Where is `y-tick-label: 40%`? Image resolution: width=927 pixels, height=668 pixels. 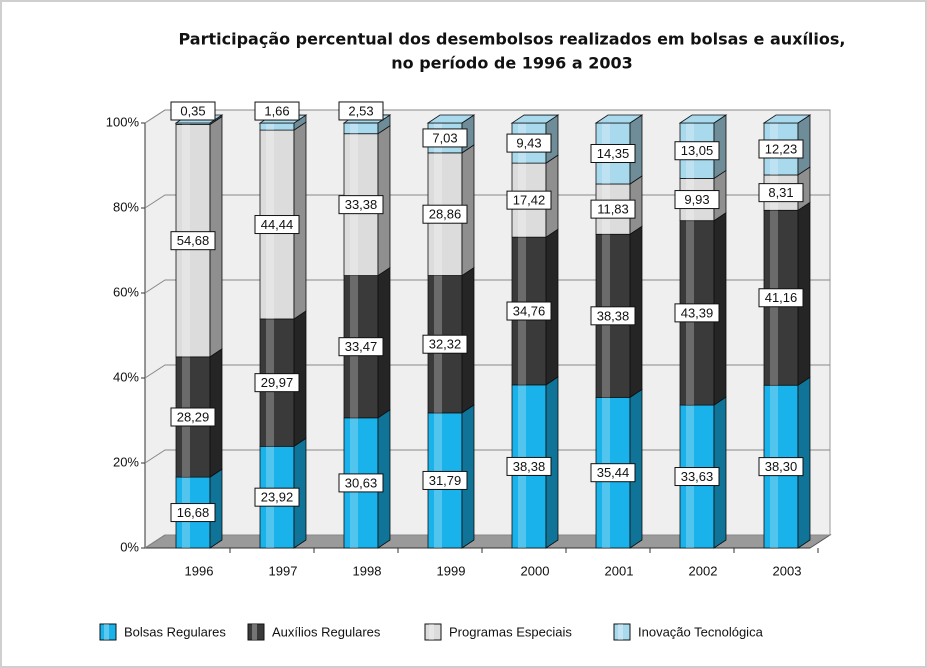 y-tick-label: 40% is located at coordinates (126, 376).